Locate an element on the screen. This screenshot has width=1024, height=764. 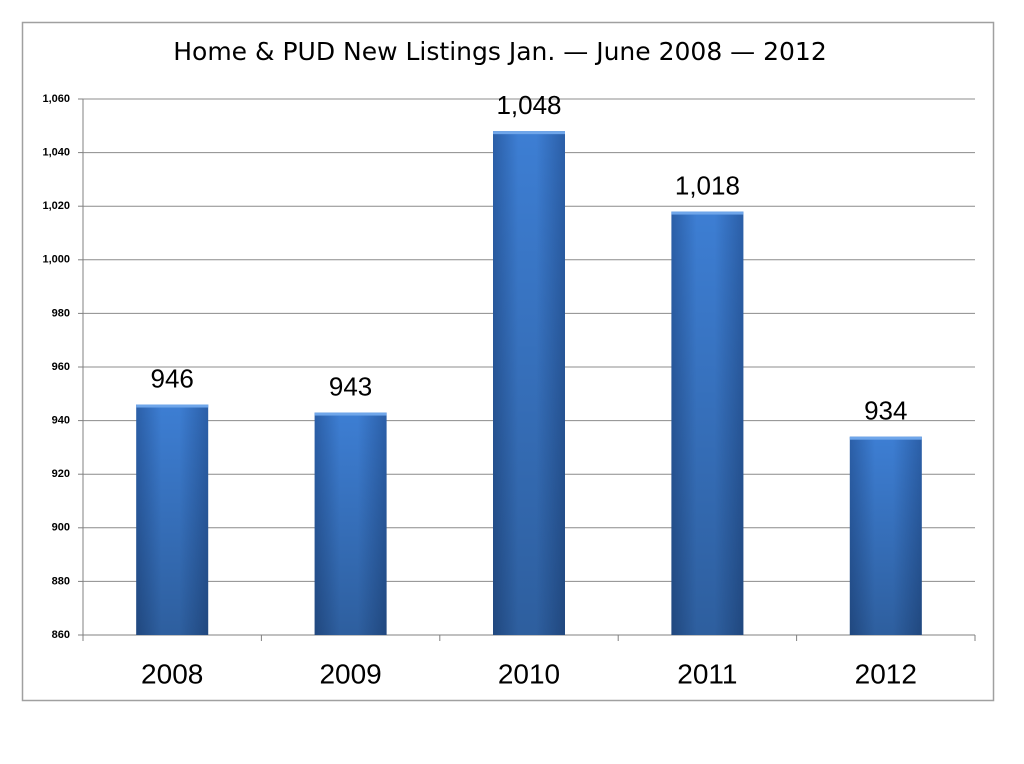
x-tick-label: 2009 is located at coordinates (350, 673).